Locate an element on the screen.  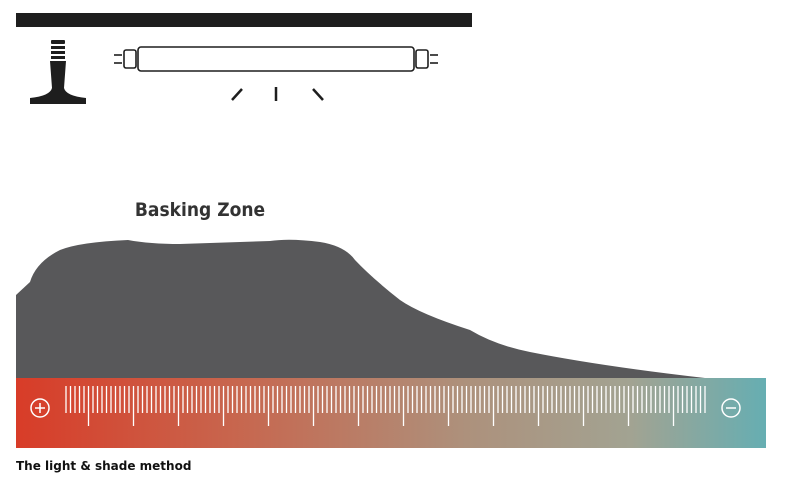
top-bar is located at coordinates (244, 20).